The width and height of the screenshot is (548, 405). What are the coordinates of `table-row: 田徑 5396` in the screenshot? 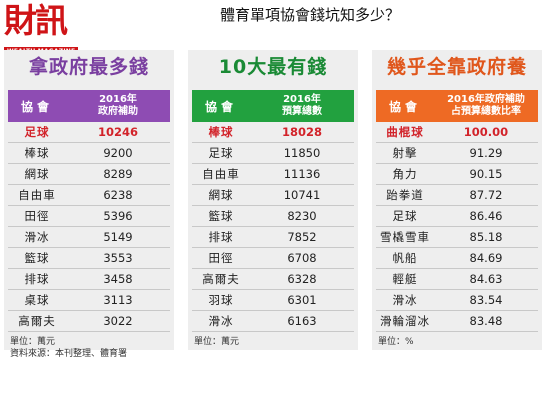 It's located at (89, 216).